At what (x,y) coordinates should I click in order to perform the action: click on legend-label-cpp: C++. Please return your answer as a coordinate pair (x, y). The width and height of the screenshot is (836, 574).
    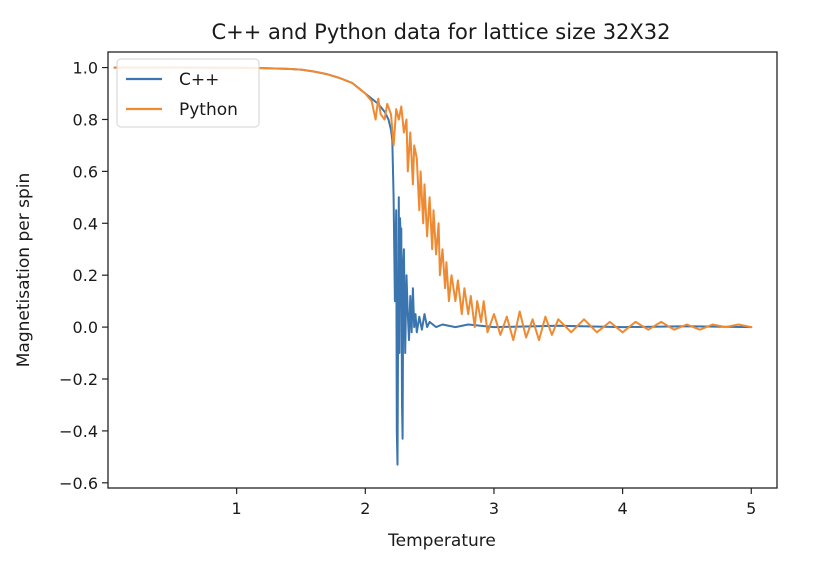
    Looking at the image, I should click on (199, 80).